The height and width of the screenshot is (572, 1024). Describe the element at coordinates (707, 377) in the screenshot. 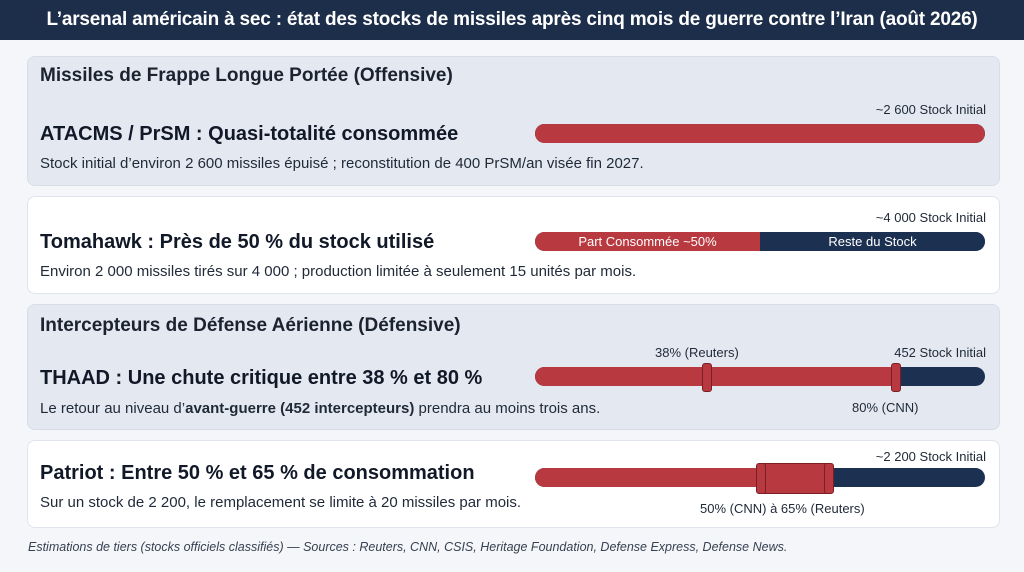

I see `thaad-marker-low` at that location.